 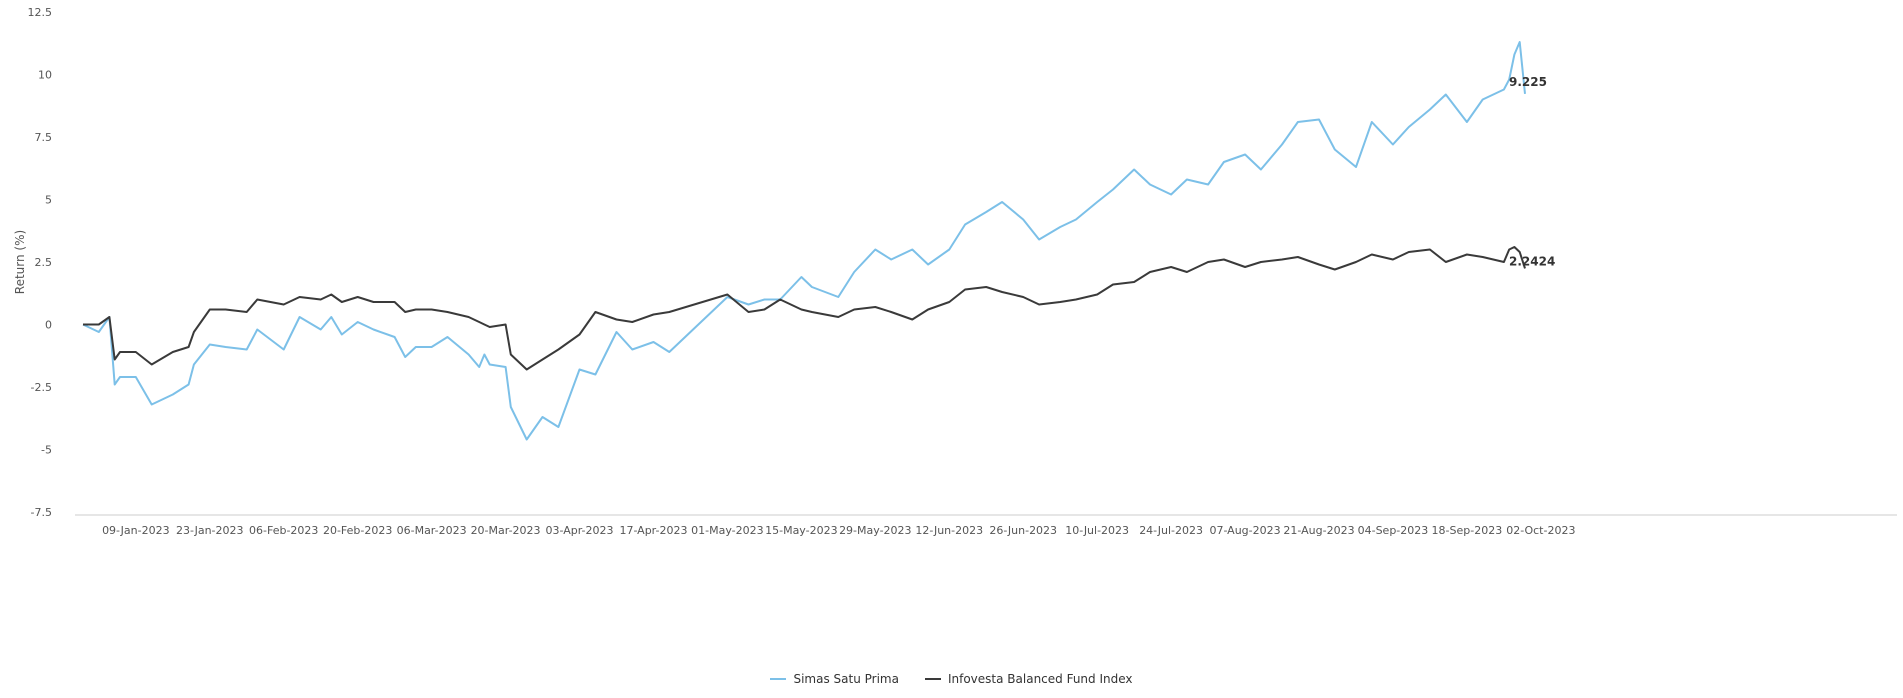 I want to click on x-tick-label: 10-Jul-2023, so click(x=1097, y=530).